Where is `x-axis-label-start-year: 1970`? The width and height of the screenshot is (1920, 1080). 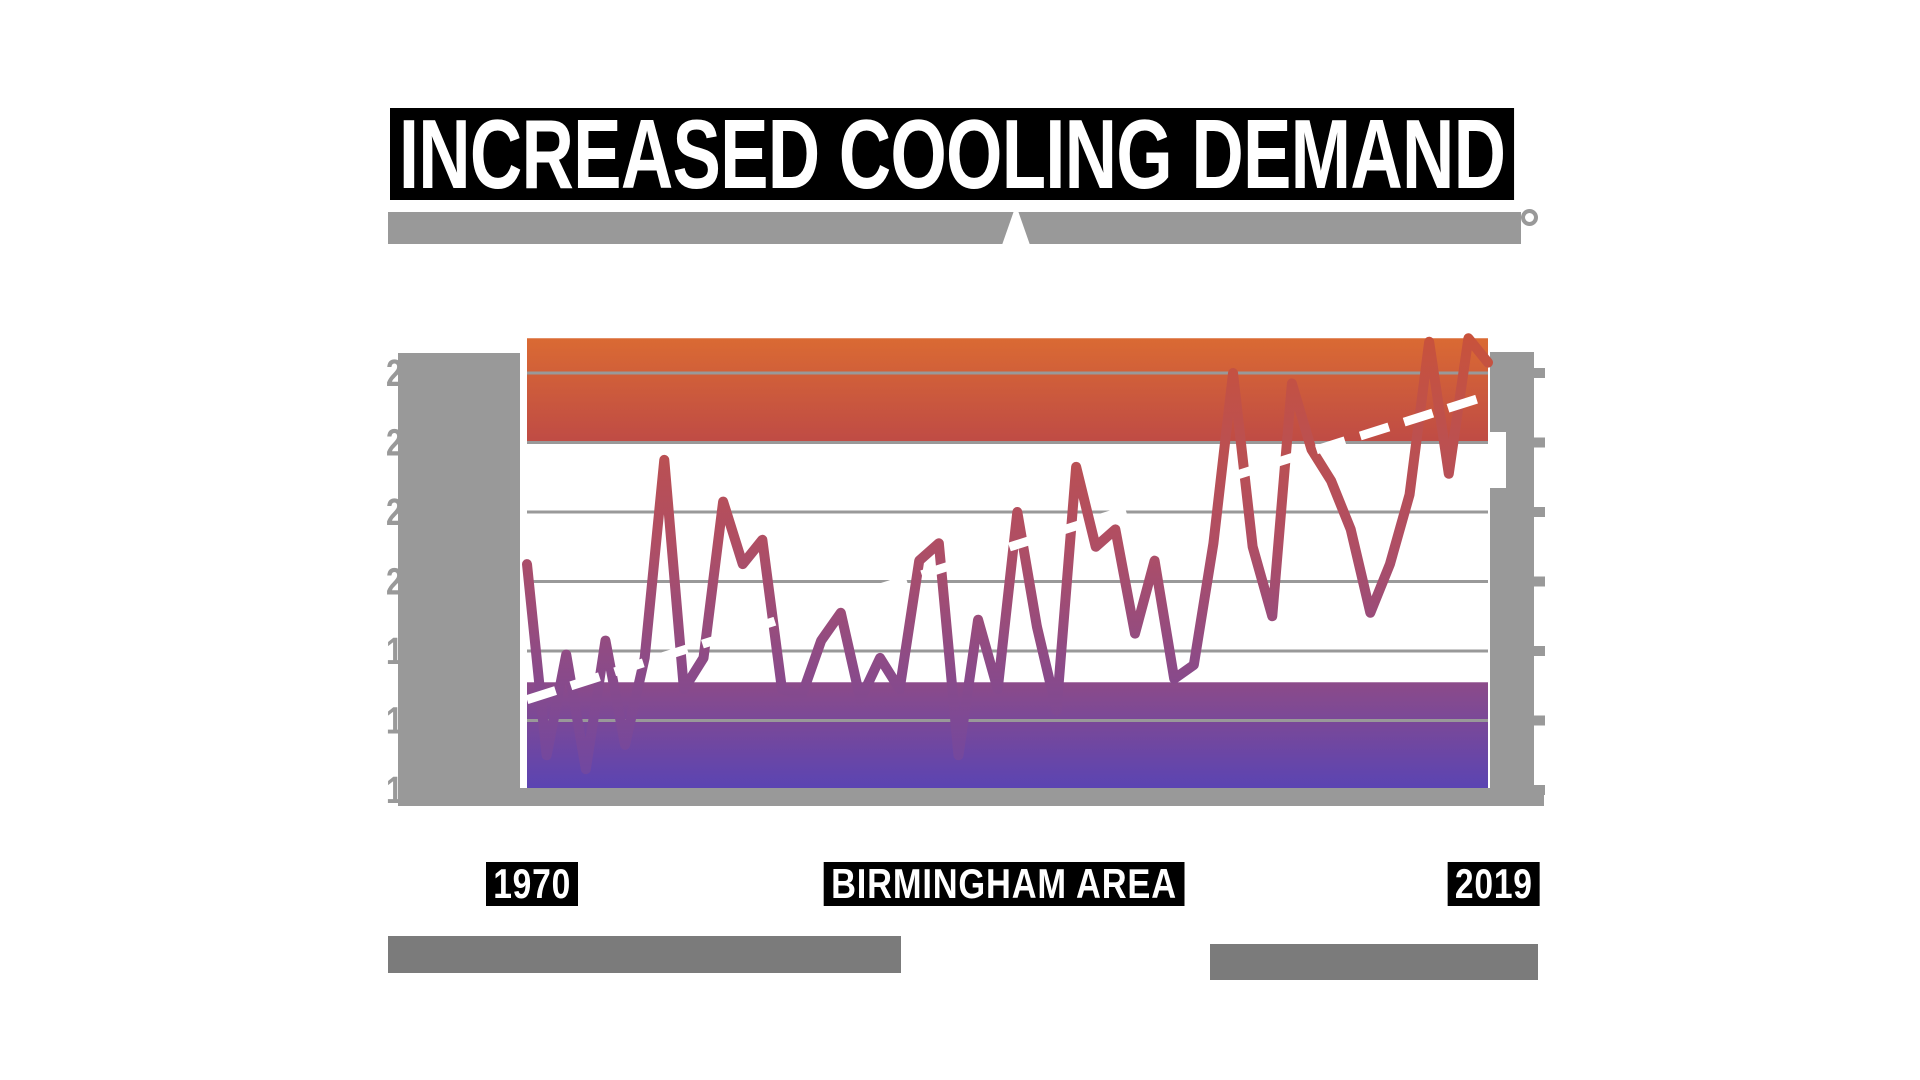
x-axis-label-start-year: 1970 is located at coordinates (532, 884).